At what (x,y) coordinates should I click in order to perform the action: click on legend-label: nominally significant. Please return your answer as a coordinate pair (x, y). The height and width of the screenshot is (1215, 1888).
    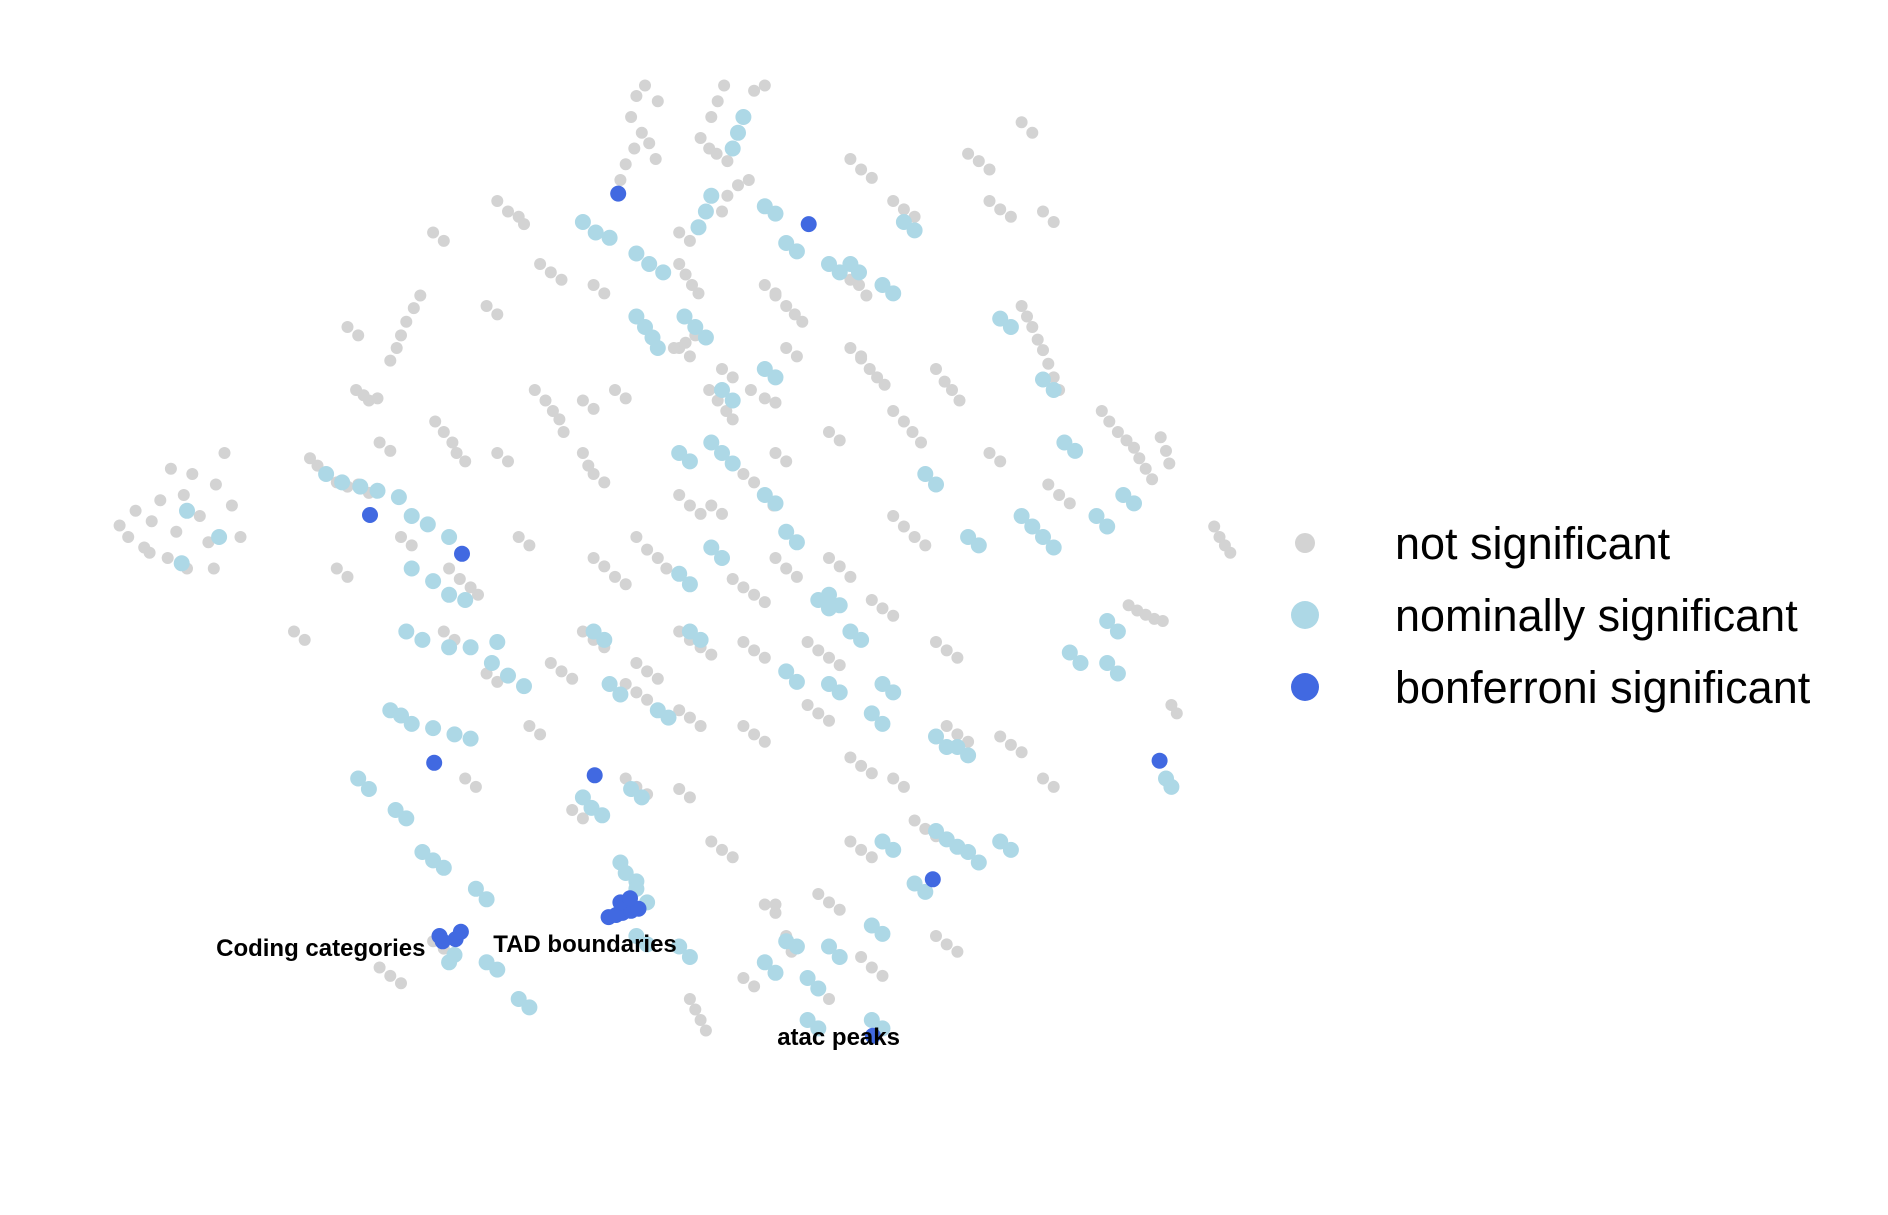
    Looking at the image, I should click on (1596, 615).